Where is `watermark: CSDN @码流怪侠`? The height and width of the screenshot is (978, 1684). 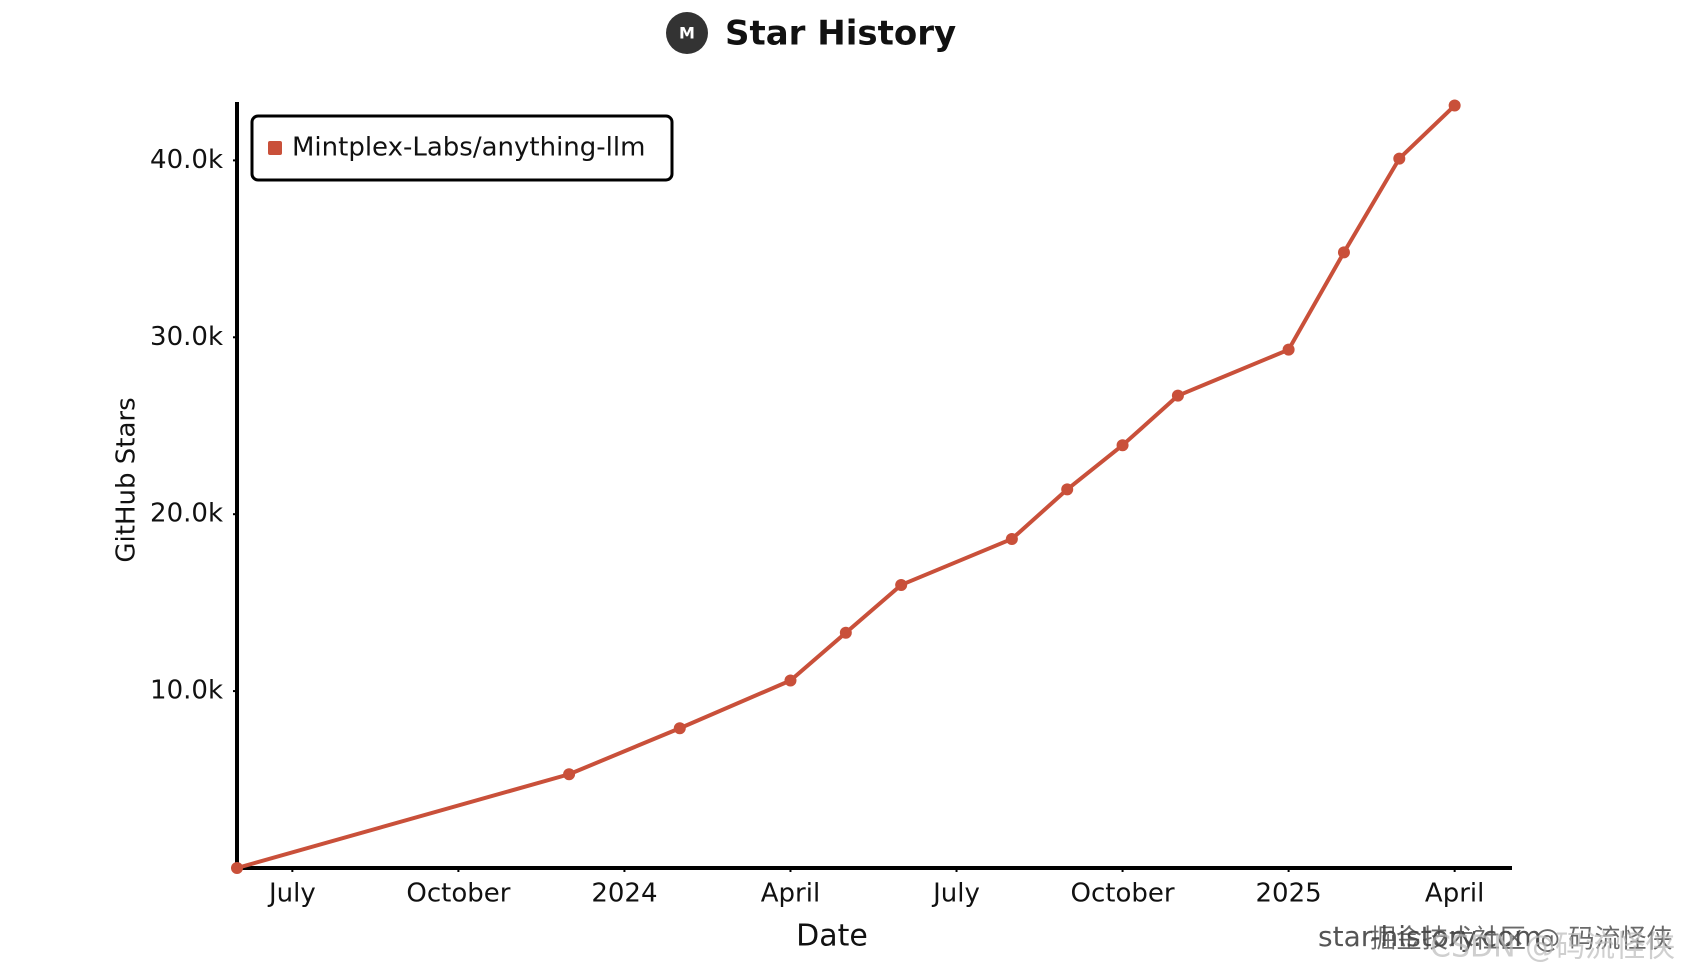 watermark: CSDN @码流怪侠 is located at coordinates (1552, 947).